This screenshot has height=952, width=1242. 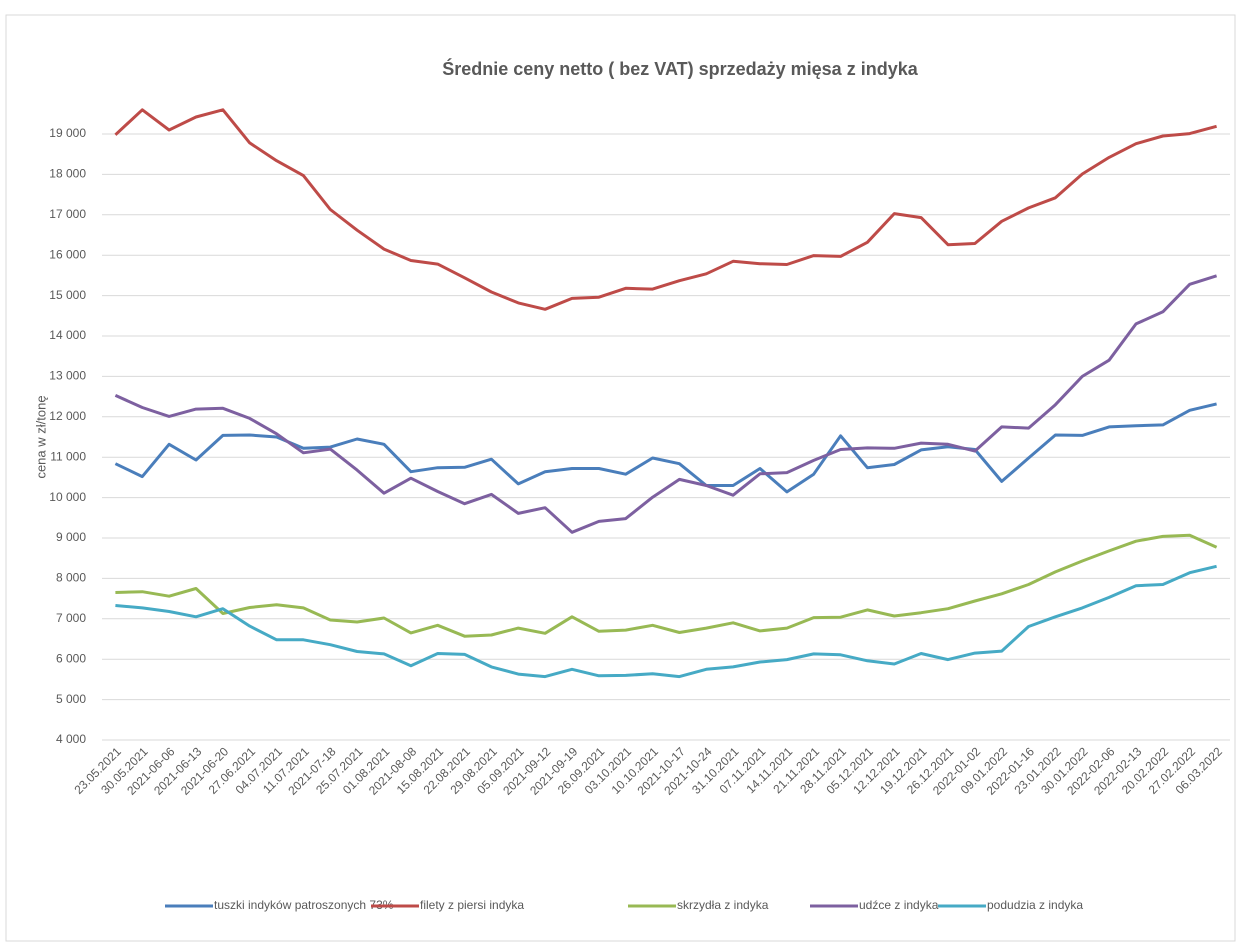 I want to click on y-tick-label: 4 000, so click(x=71, y=739).